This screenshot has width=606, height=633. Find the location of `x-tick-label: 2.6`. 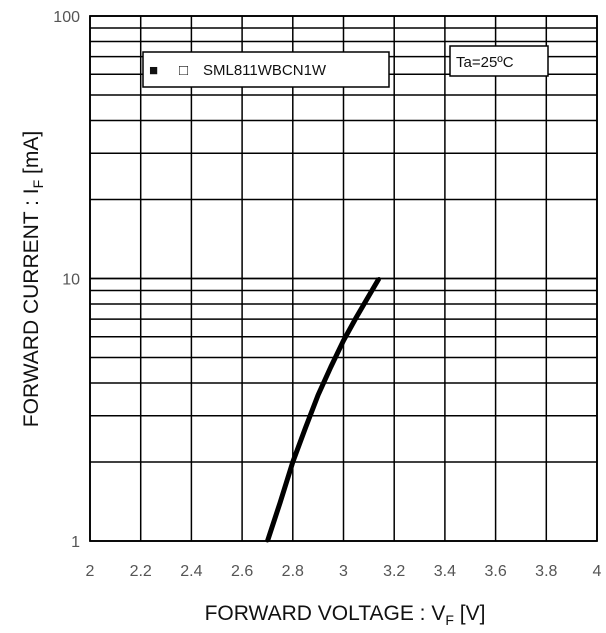

x-tick-label: 2.6 is located at coordinates (242, 571).